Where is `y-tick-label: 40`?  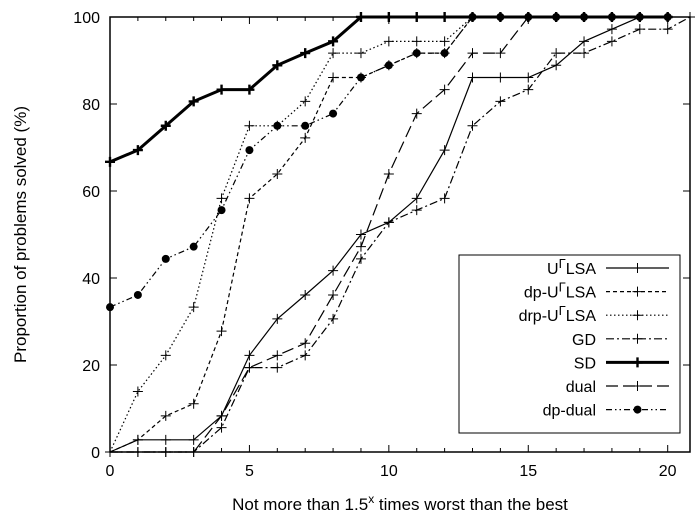
y-tick-label: 40 is located at coordinates (91, 279).